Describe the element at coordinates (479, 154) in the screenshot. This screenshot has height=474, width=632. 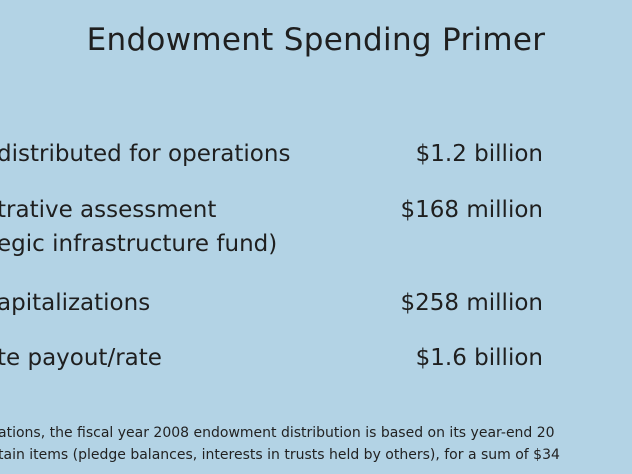
I see `row-amount-operations: $1.2 billion` at that location.